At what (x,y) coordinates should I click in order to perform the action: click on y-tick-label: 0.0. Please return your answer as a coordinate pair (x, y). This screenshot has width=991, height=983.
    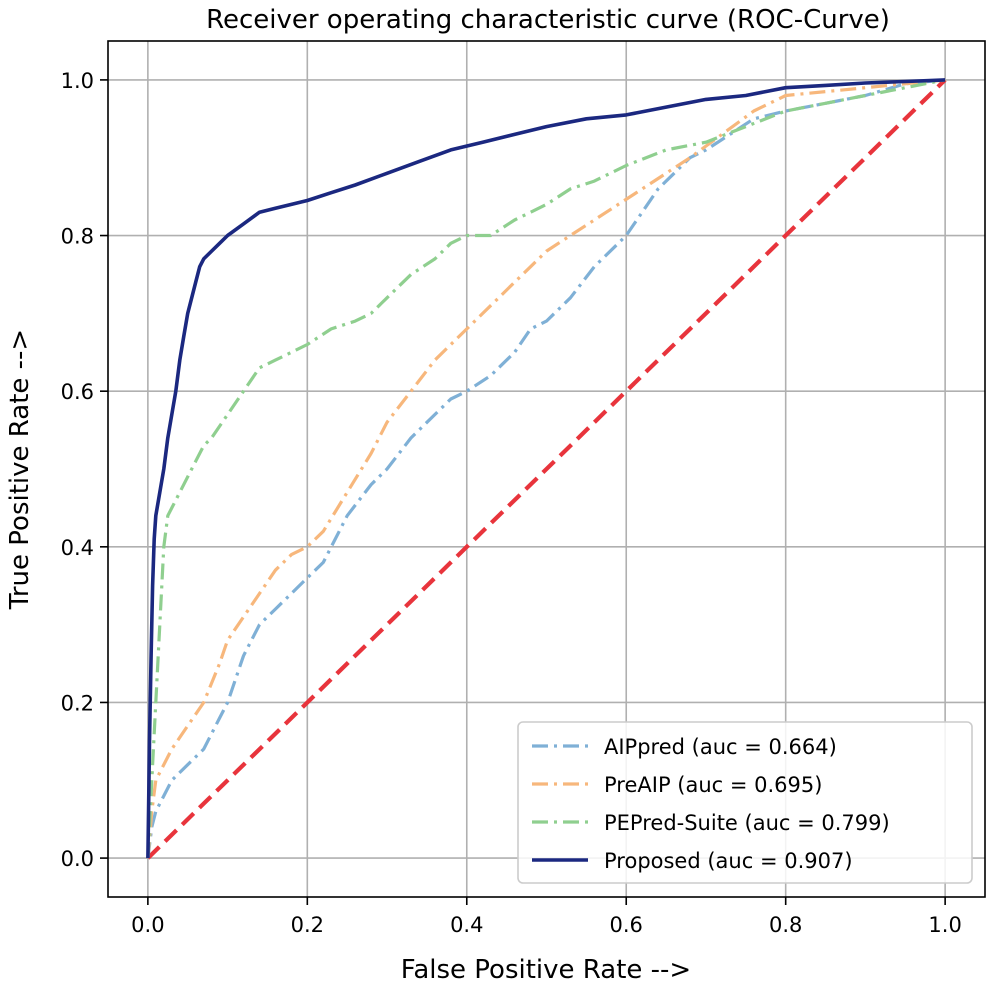
    Looking at the image, I should click on (77, 859).